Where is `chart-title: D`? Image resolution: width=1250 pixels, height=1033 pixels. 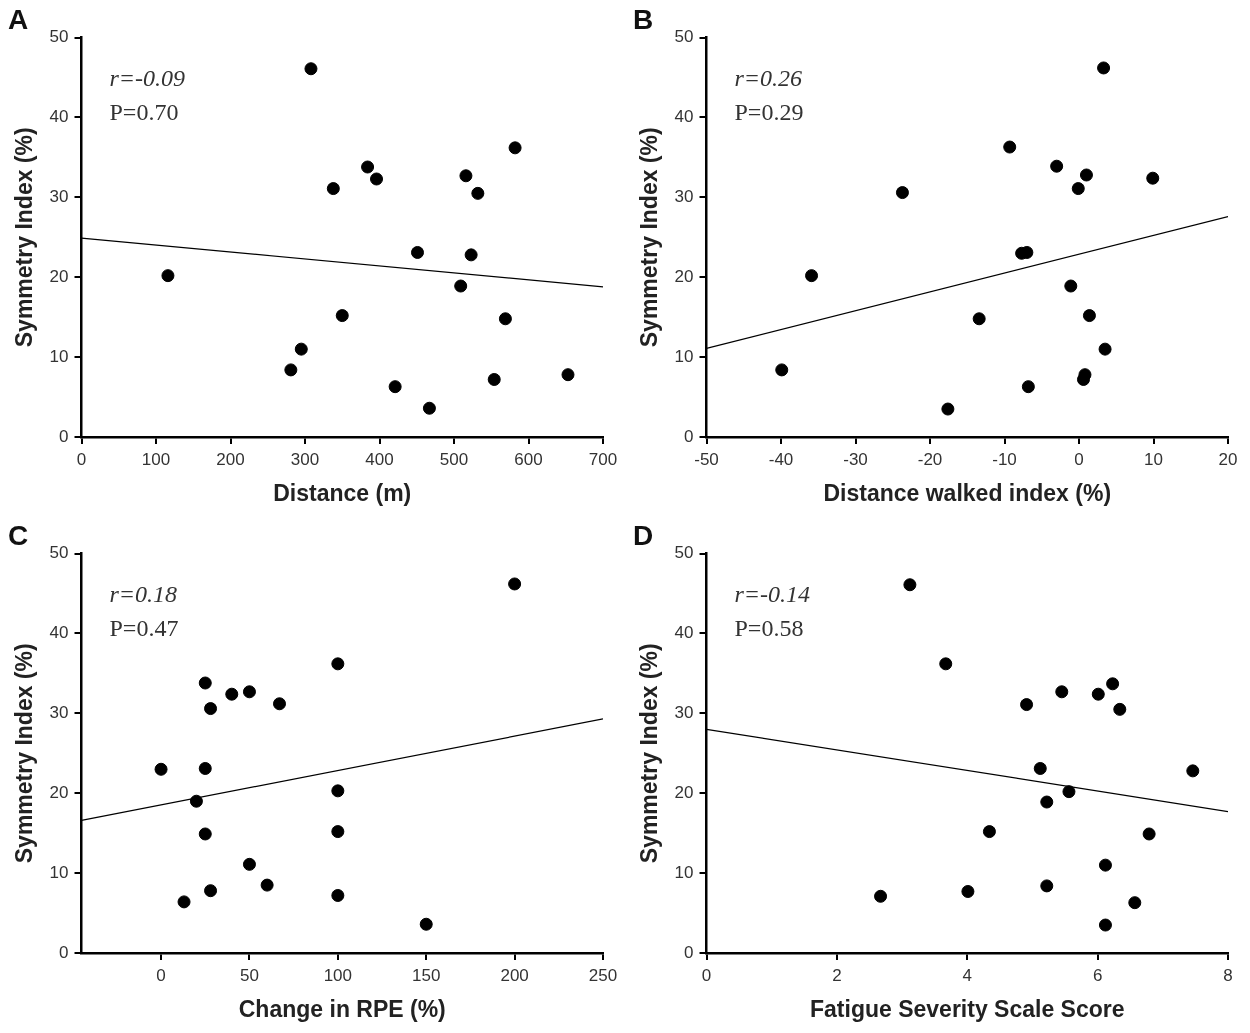 chart-title: D is located at coordinates (643, 535).